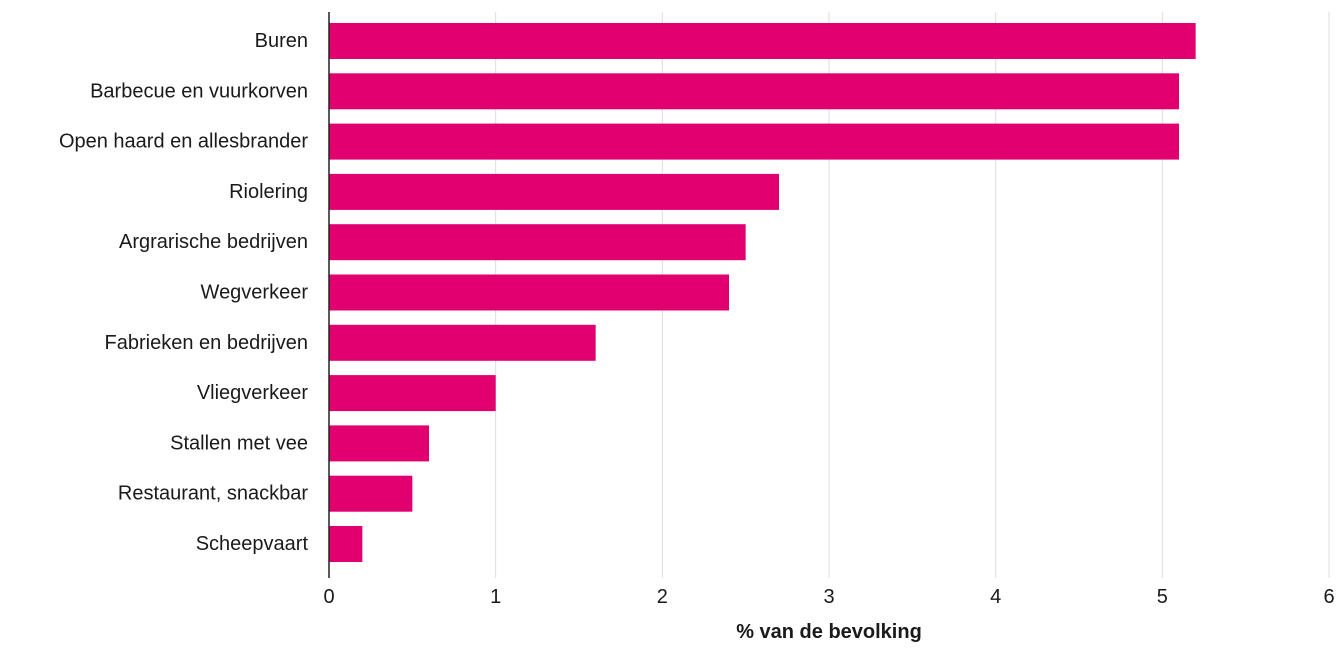 This screenshot has width=1338, height=649. I want to click on x-tick-label: 1, so click(495, 597).